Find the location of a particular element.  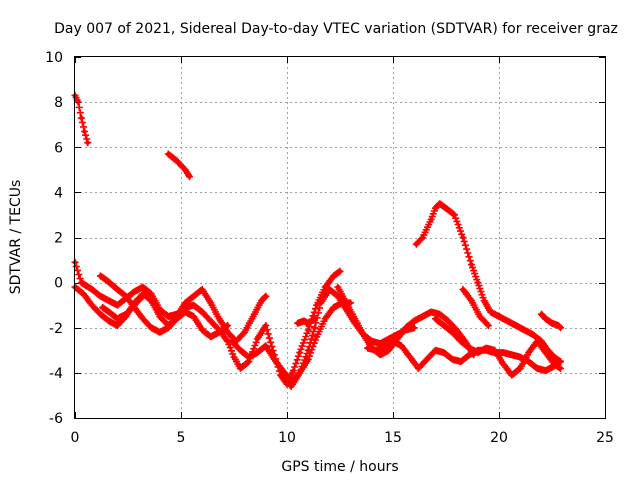

y-tick-label: 10 is located at coordinates (54, 58).